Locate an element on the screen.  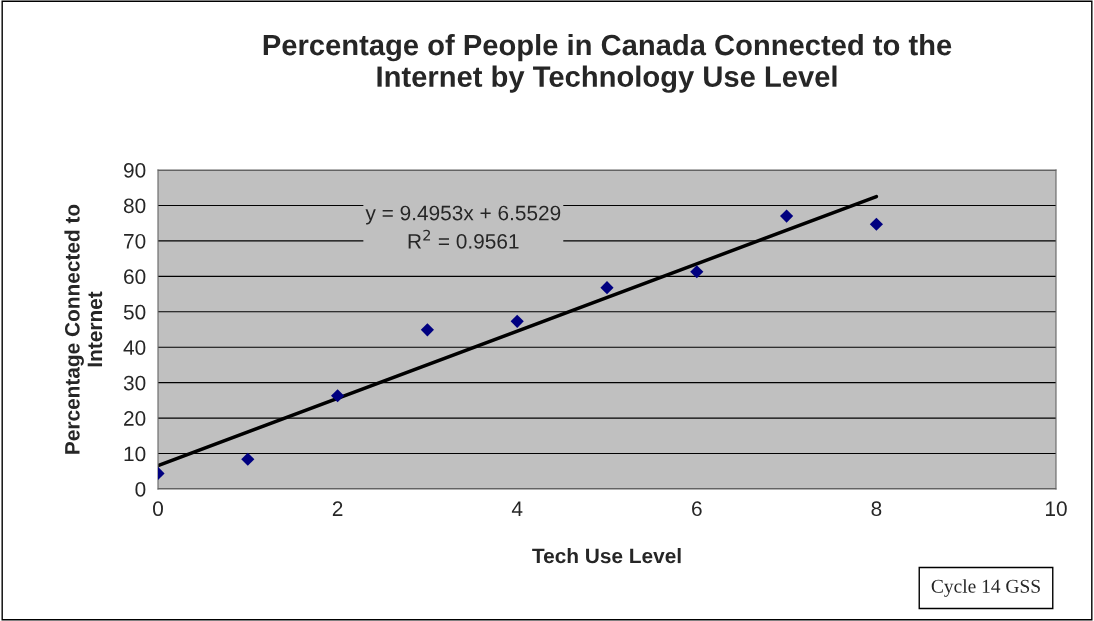
y-tick-label: 10 is located at coordinates (135, 454).